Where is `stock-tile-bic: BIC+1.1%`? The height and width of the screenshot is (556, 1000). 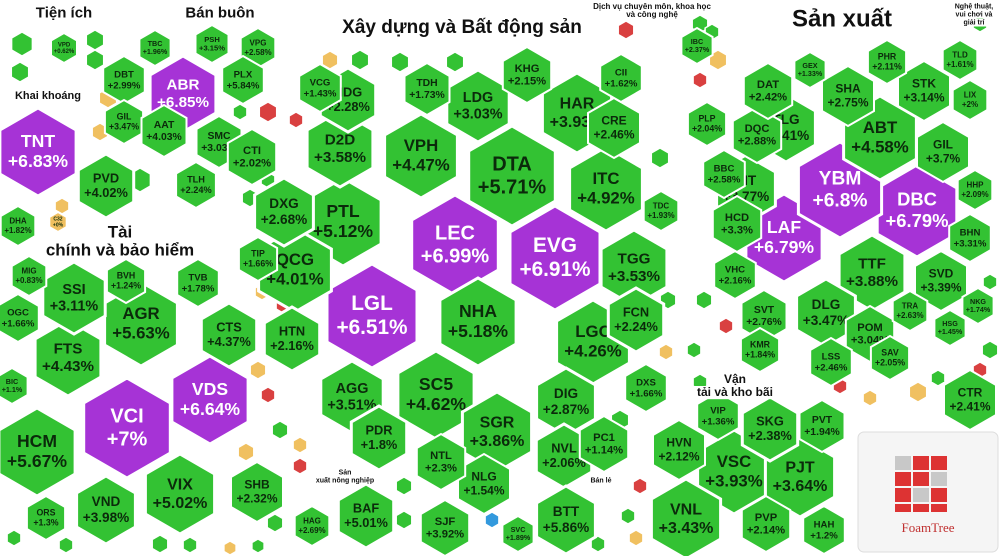
stock-tile-bic: BIC+1.1% is located at coordinates (14, 386).